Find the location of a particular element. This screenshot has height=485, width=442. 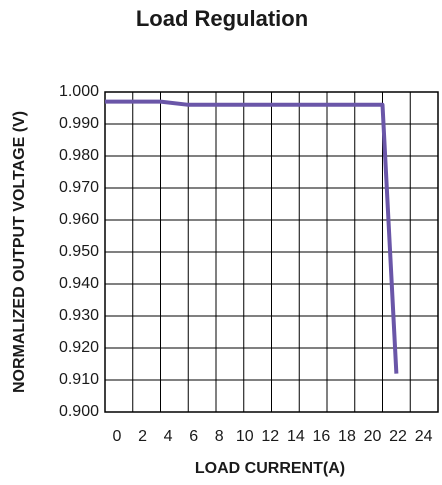

x-tick-label: 8 is located at coordinates (219, 436).